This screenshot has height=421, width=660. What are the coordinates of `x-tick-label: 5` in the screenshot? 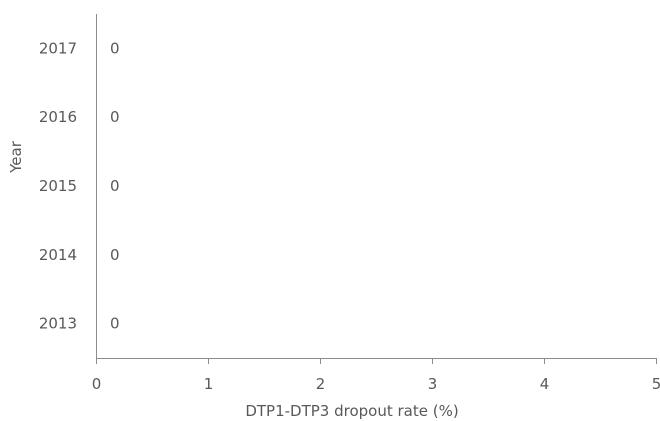 It's located at (656, 384).